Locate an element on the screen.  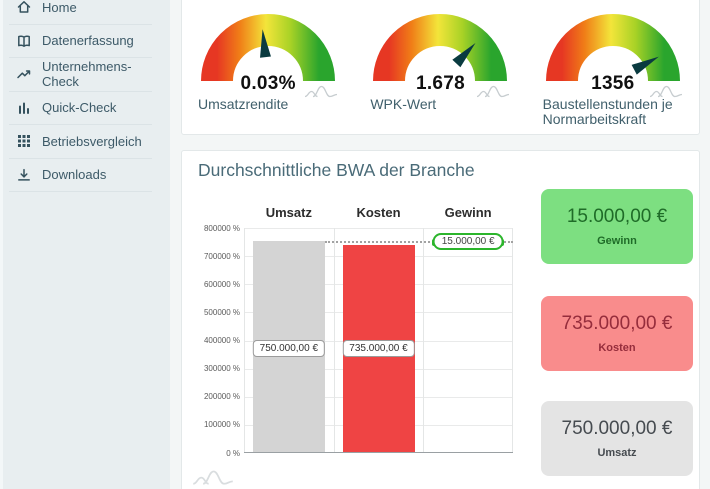
trend-icon is located at coordinates (24, 74).